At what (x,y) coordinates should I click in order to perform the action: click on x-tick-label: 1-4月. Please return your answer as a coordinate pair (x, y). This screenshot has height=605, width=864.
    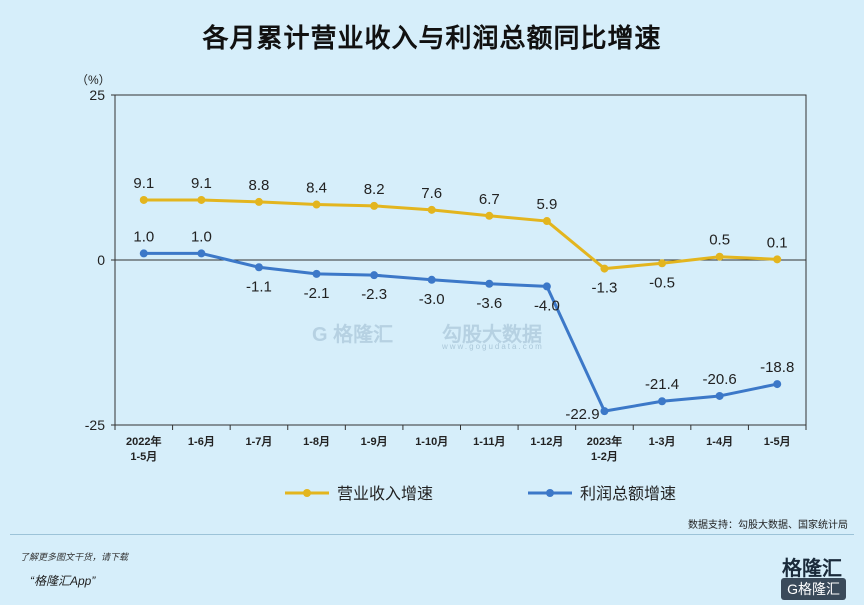
    Looking at the image, I should click on (719, 441).